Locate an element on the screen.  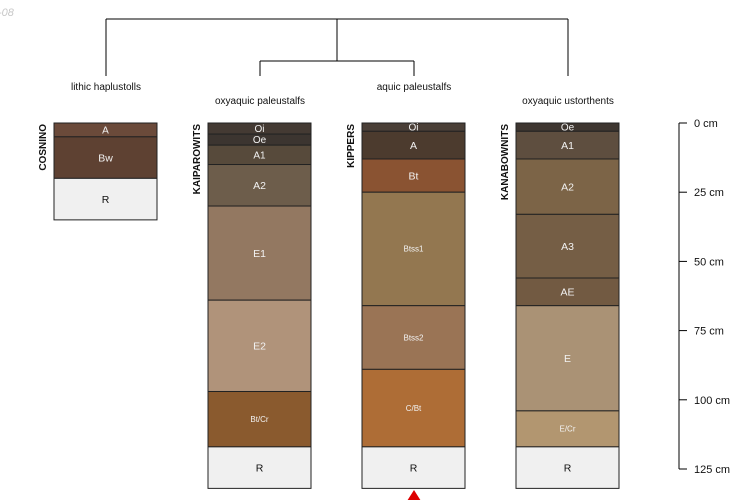
horizon-label-kaiparowits-r: R is located at coordinates (260, 468).